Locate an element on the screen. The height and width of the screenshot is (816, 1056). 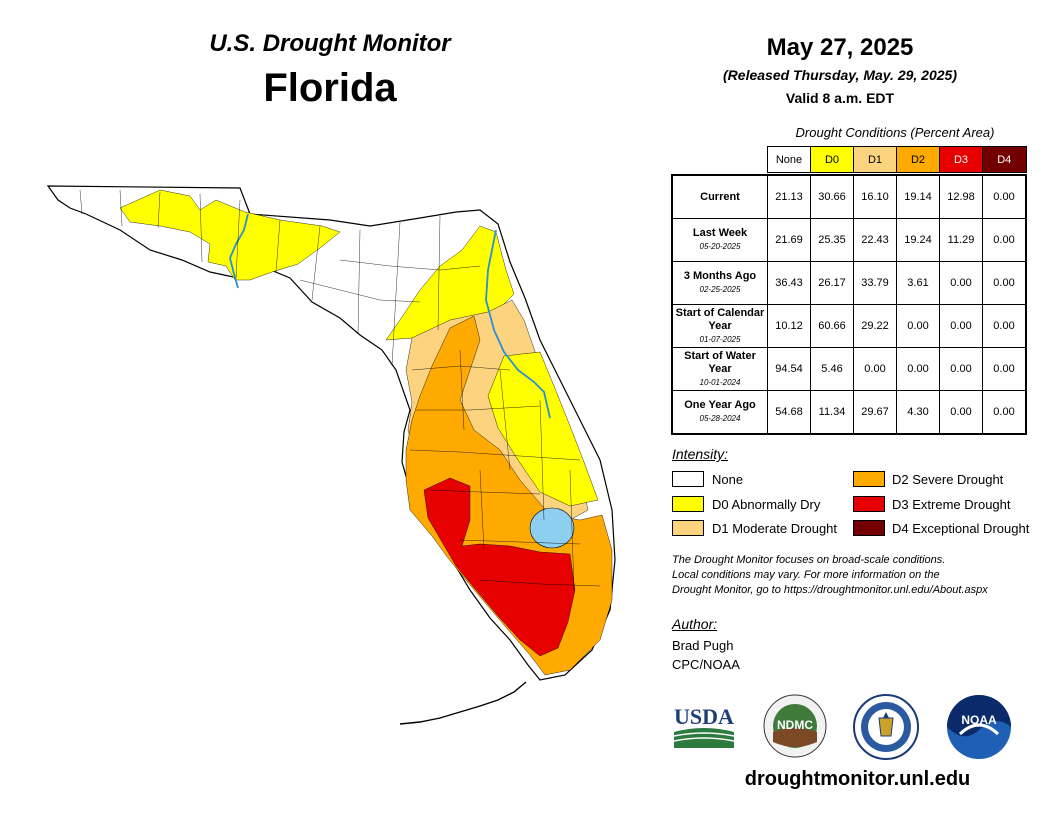
table-cell: 3.61 is located at coordinates (918, 283).